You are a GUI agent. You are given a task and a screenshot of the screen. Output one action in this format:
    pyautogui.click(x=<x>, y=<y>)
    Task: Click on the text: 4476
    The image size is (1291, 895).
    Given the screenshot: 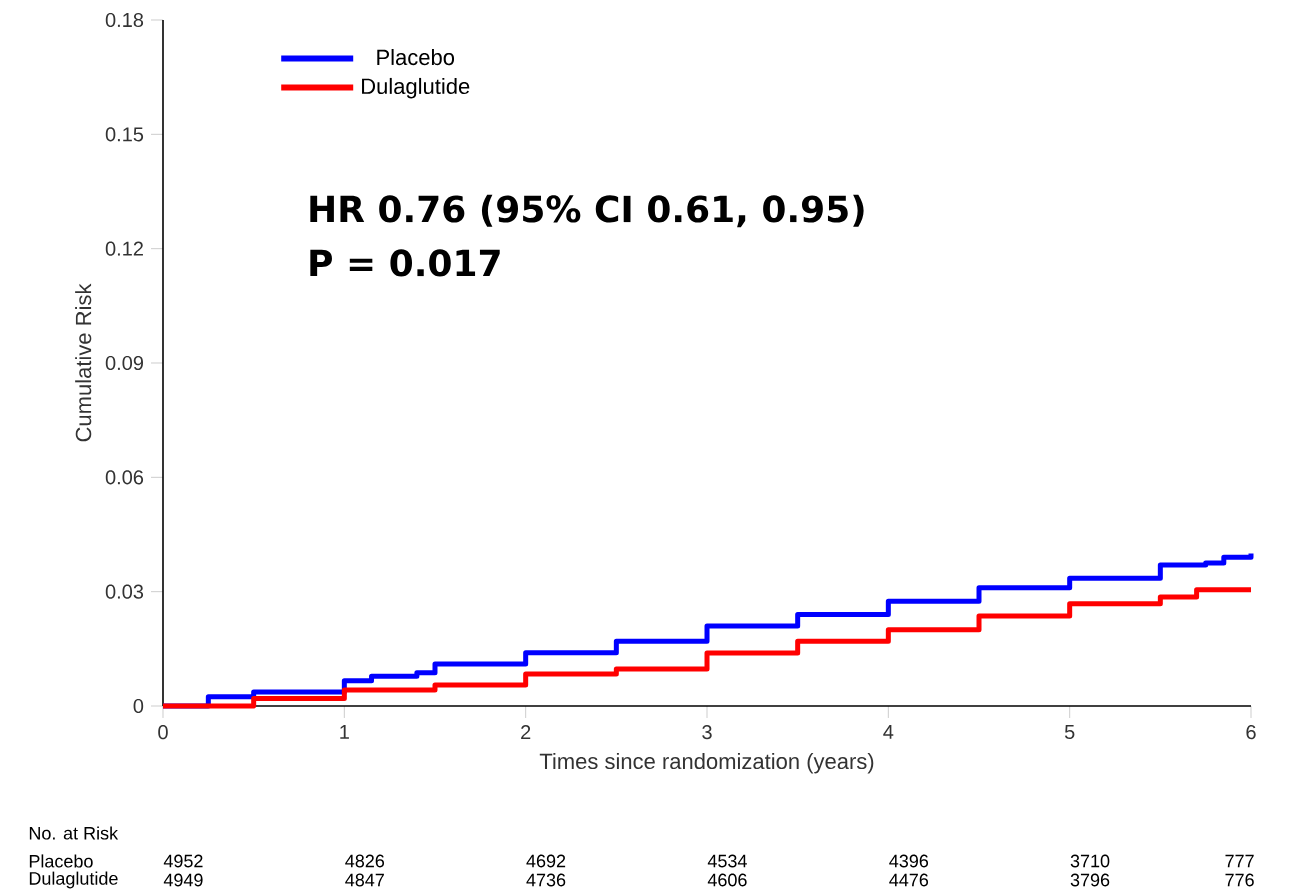 What is the action you would take?
    pyautogui.click(x=909, y=880)
    